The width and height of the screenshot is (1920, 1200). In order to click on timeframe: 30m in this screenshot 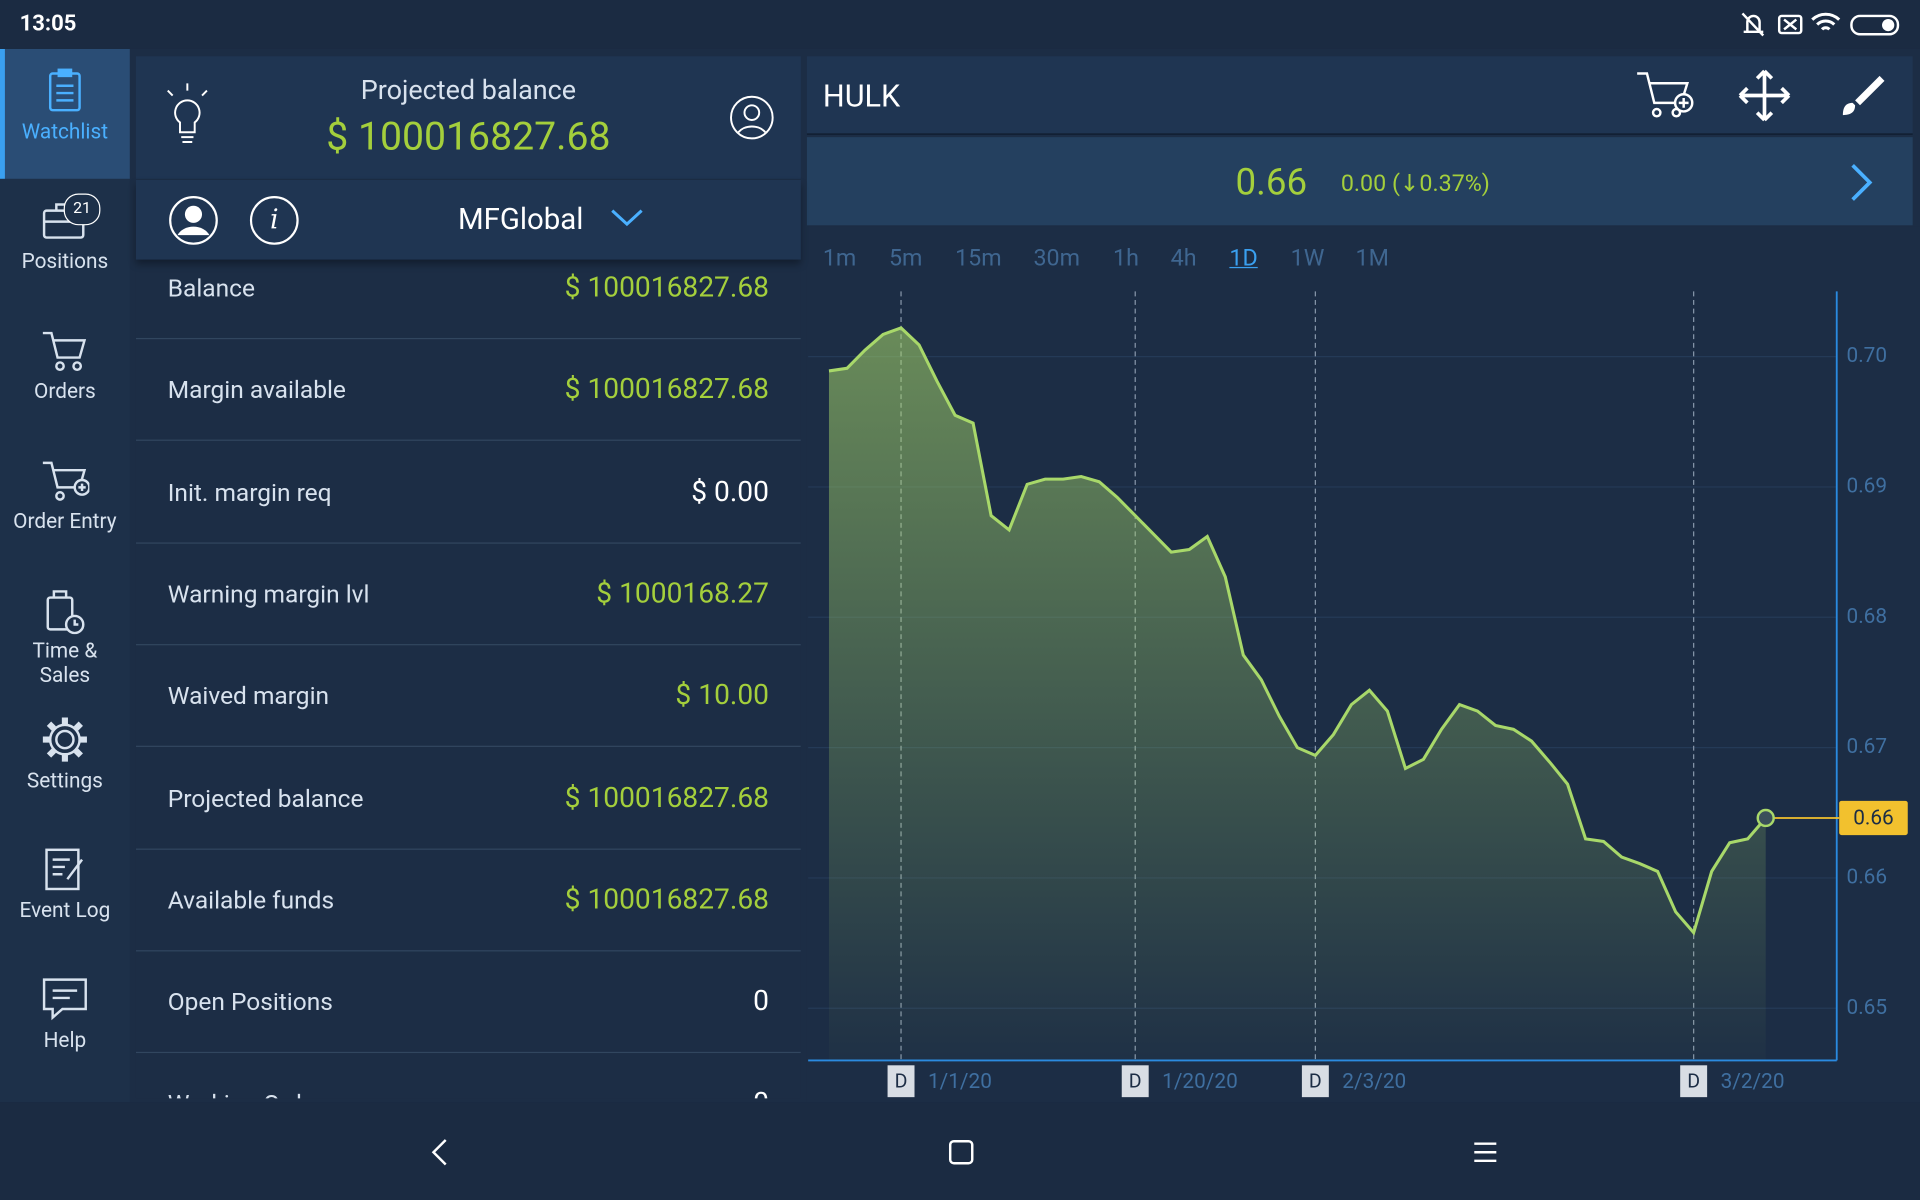, I will do `click(1057, 257)`.